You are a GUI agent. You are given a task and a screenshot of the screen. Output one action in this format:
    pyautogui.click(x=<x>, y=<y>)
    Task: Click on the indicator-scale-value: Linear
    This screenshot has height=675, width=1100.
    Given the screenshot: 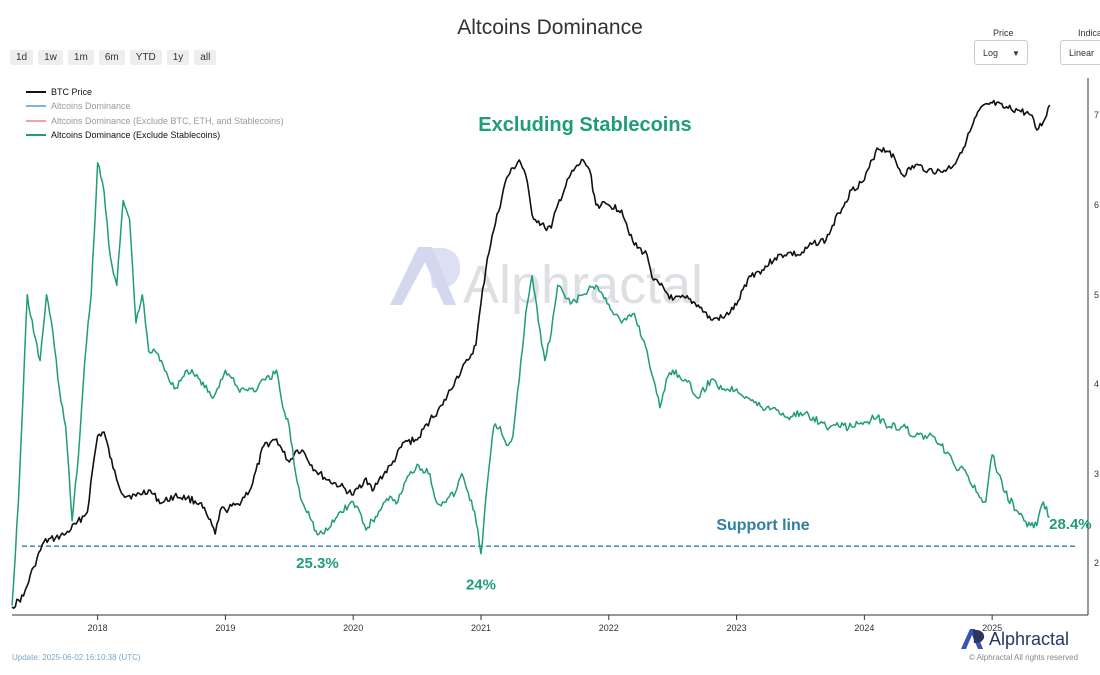 What is the action you would take?
    pyautogui.click(x=1082, y=53)
    